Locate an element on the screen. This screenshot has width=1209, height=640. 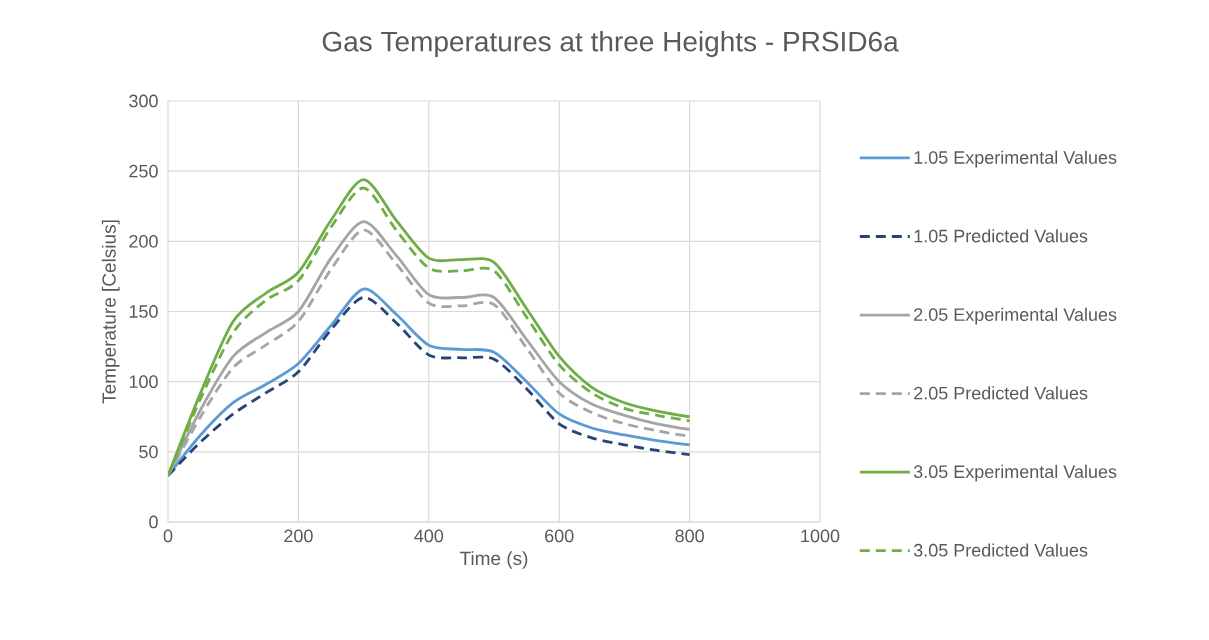
legend-label: 1.05 Predicted Values is located at coordinates (1001, 236).